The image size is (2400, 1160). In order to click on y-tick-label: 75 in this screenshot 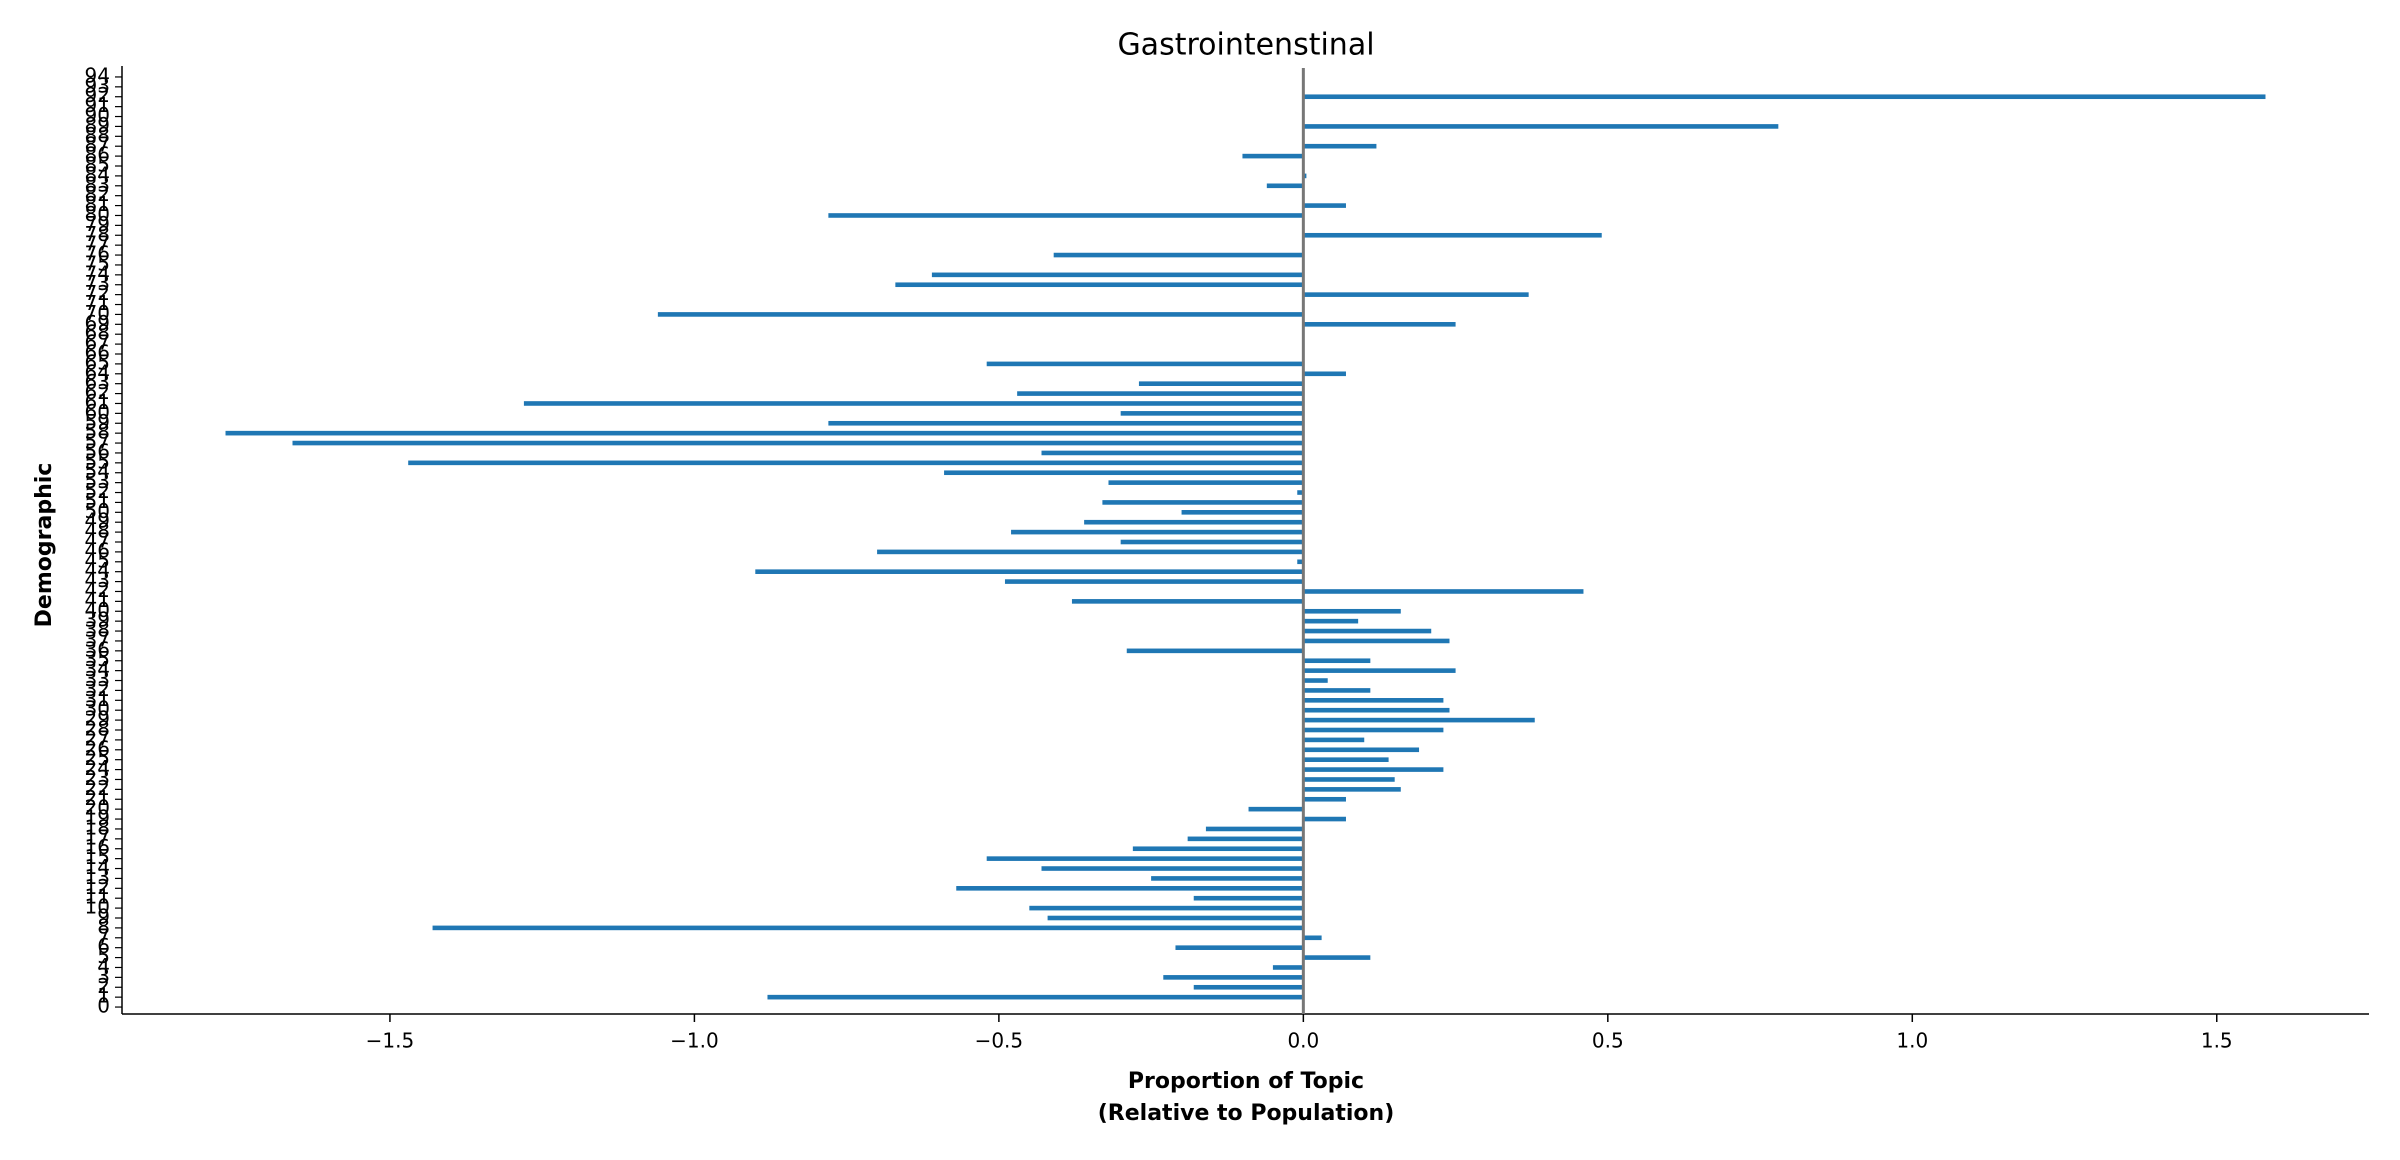, I will do `click(97, 263)`.